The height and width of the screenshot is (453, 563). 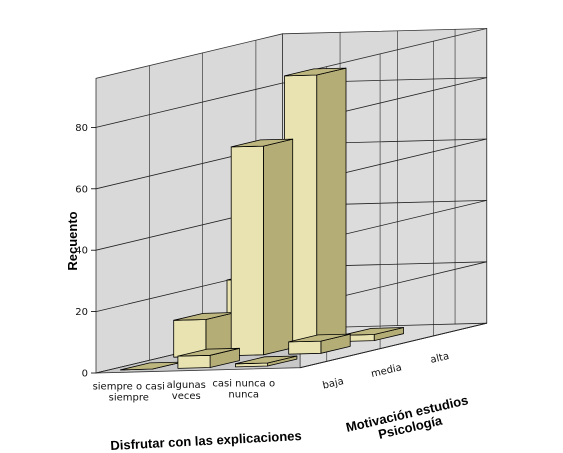 What do you see at coordinates (186, 396) in the screenshot?
I see `x-category-line: veces` at bounding box center [186, 396].